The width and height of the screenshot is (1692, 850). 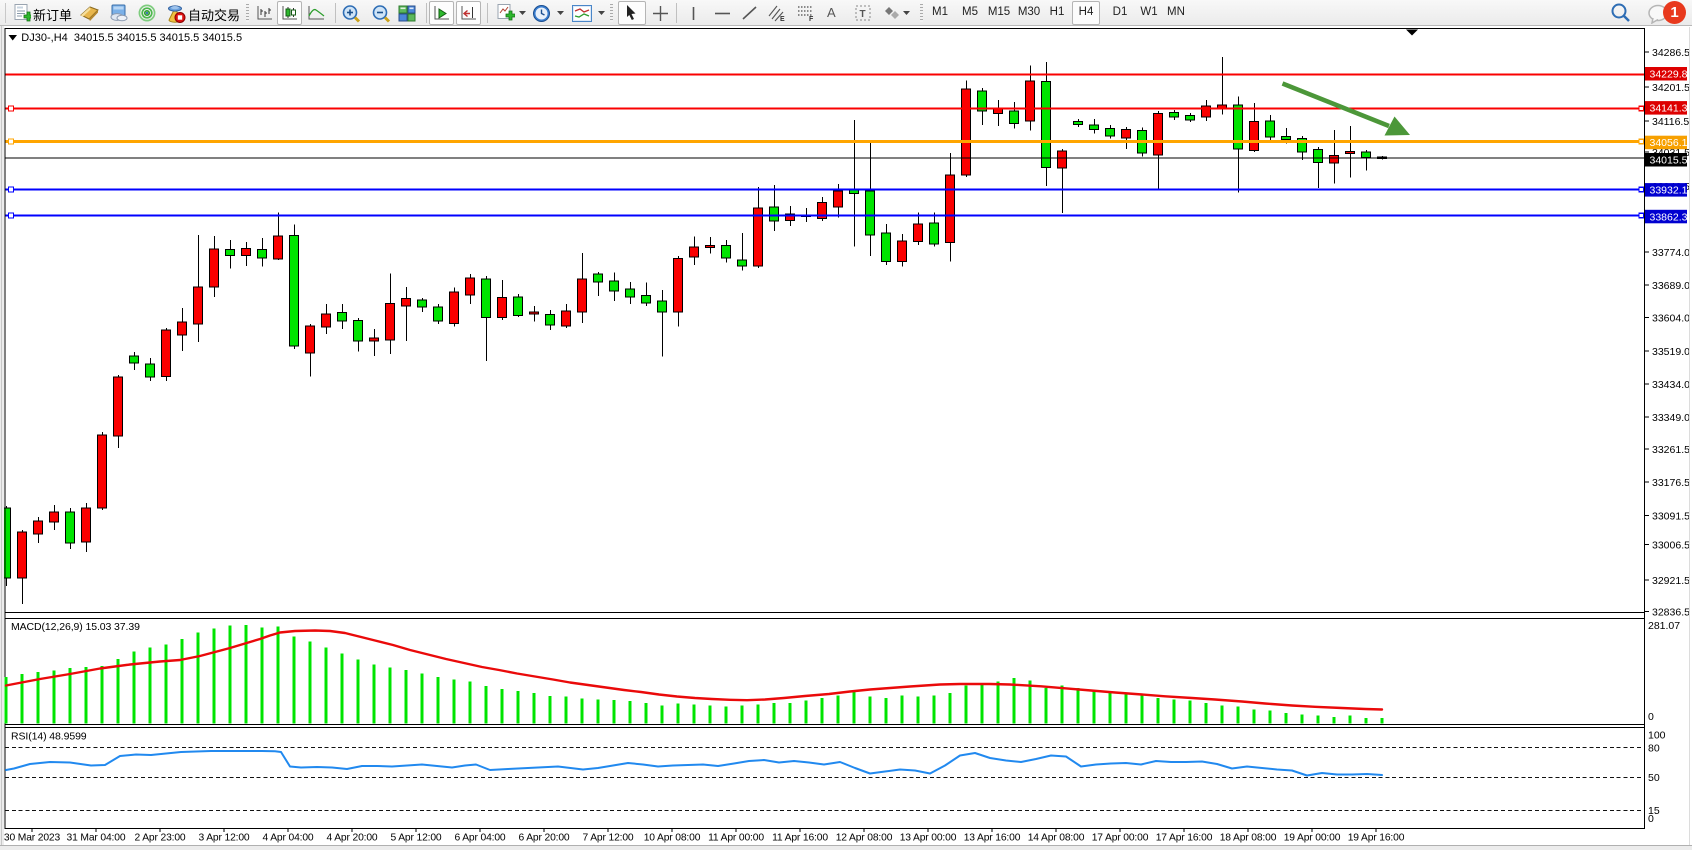 I want to click on svg-text: 33176.5, so click(x=1671, y=483).